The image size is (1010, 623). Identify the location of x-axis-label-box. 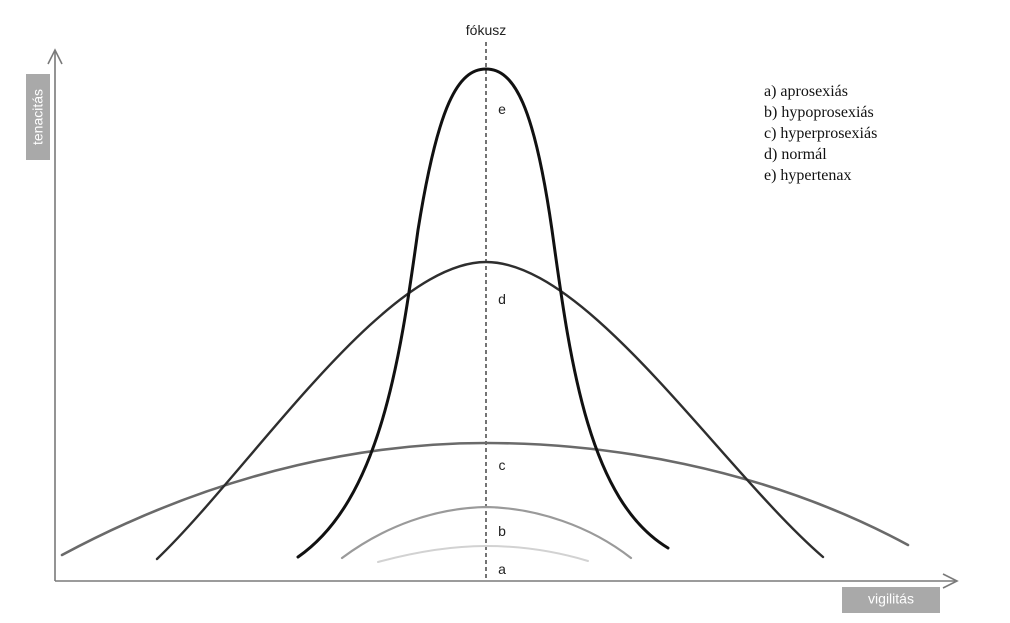
(891, 600).